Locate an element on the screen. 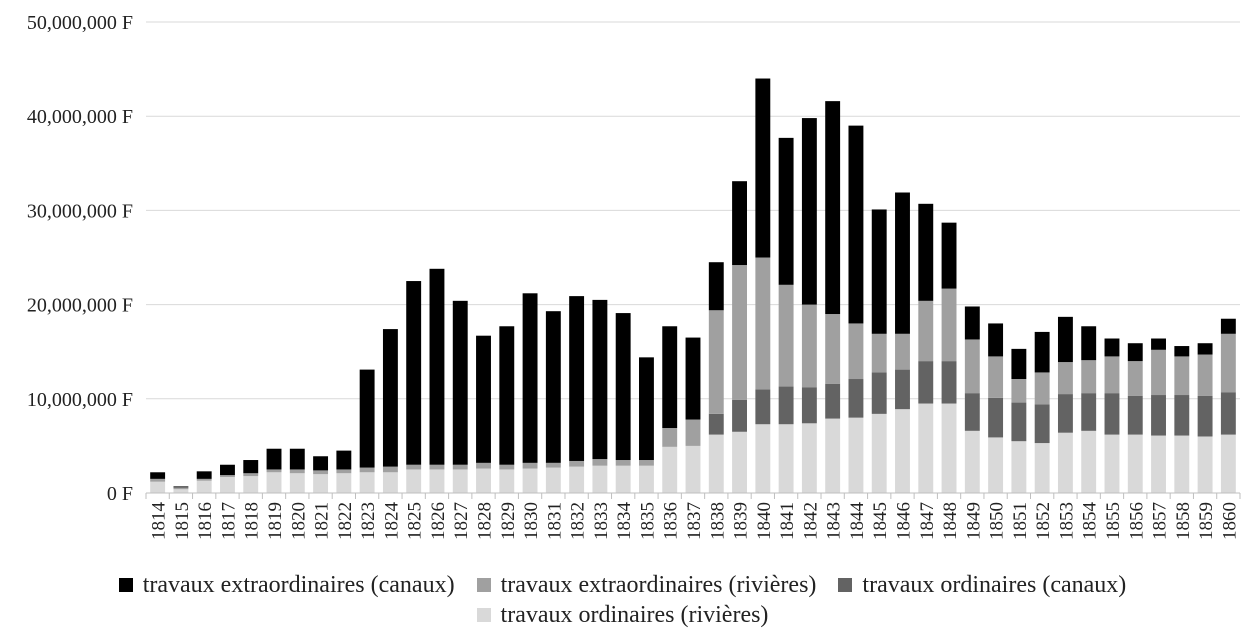  x-tick-label: 1852 is located at coordinates (1043, 521).